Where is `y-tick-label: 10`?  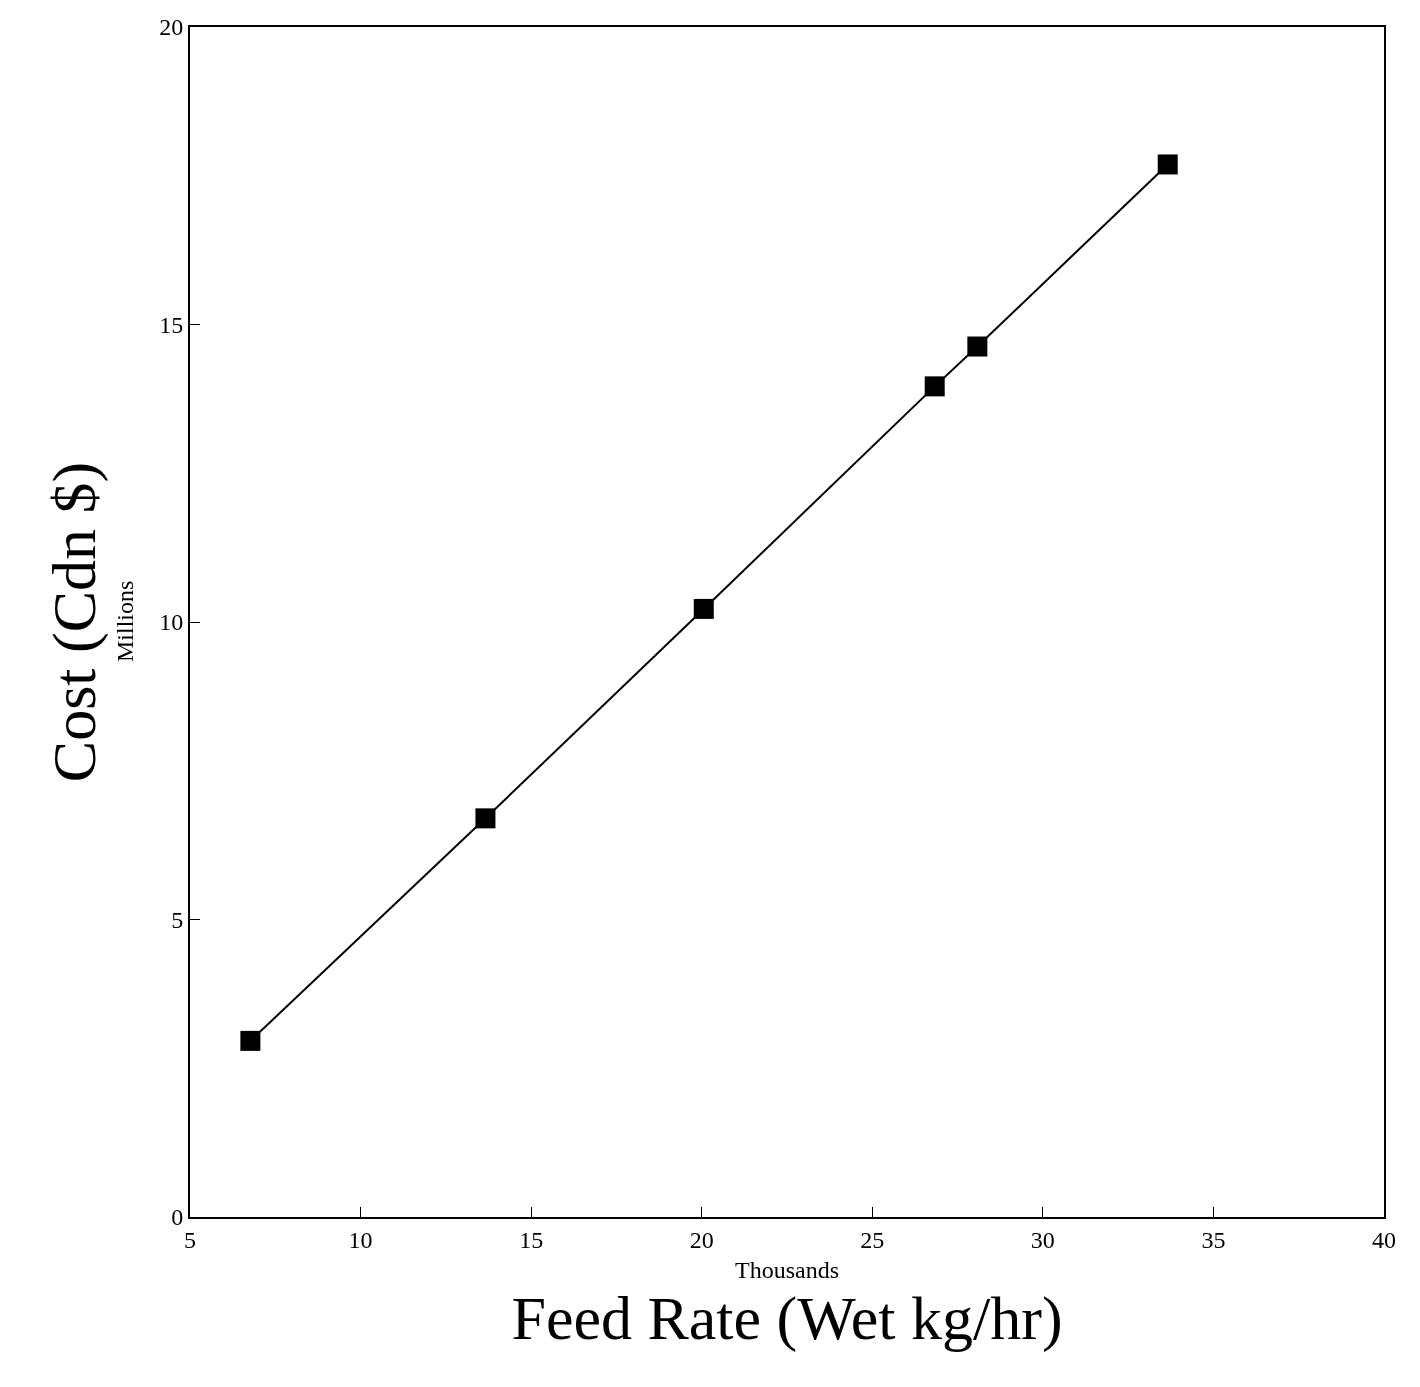 y-tick-label: 10 is located at coordinates (171, 622).